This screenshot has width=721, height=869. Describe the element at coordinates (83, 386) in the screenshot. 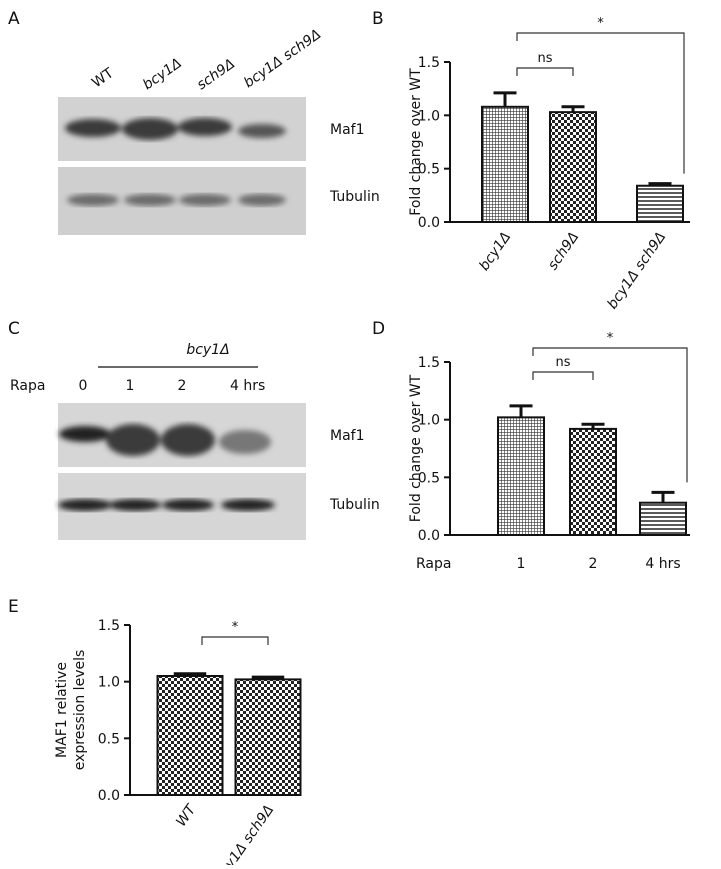

I see `lane-label: 0` at that location.